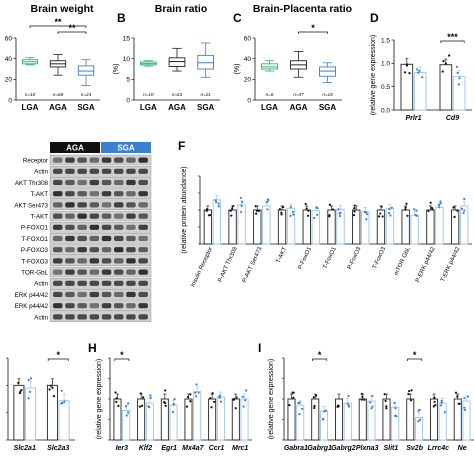  I want to click on bar-t-foxo3-aga, so click(381, 227).